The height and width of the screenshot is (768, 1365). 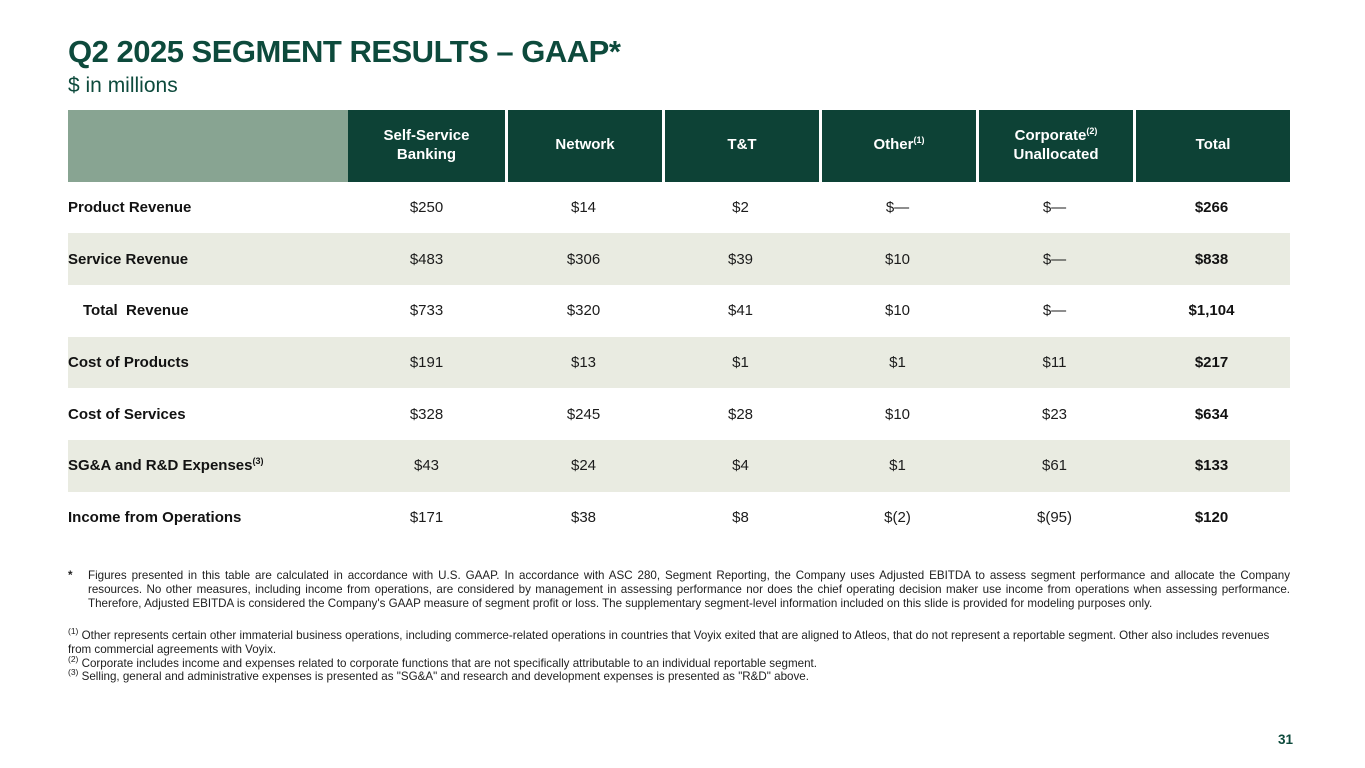 I want to click on footnote-marker: (3), so click(x=73, y=672).